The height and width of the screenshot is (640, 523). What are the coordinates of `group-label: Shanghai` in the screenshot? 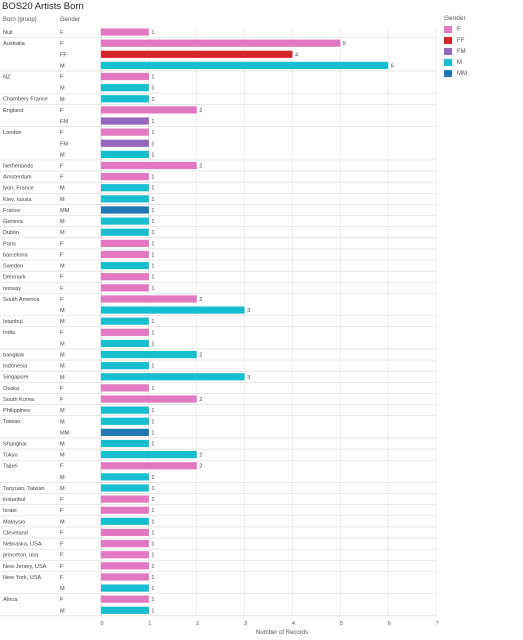 It's located at (15, 444).